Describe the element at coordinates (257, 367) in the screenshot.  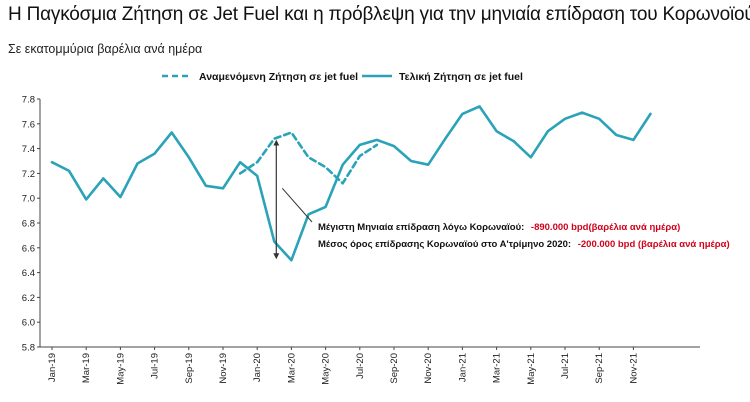
I see `x-tick-label: Jan-20` at that location.